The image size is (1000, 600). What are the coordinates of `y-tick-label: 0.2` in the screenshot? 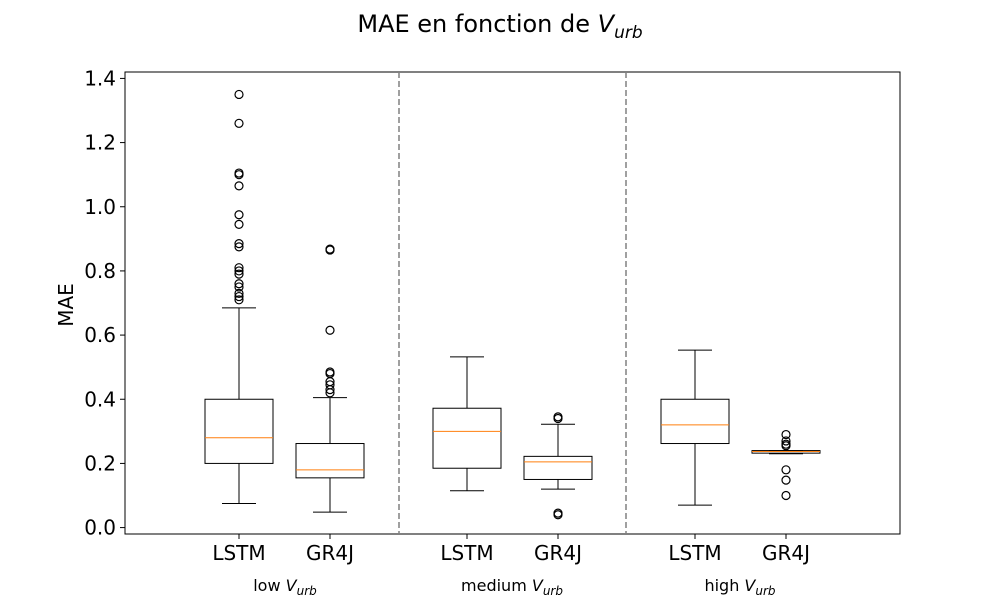 It's located at (100, 463).